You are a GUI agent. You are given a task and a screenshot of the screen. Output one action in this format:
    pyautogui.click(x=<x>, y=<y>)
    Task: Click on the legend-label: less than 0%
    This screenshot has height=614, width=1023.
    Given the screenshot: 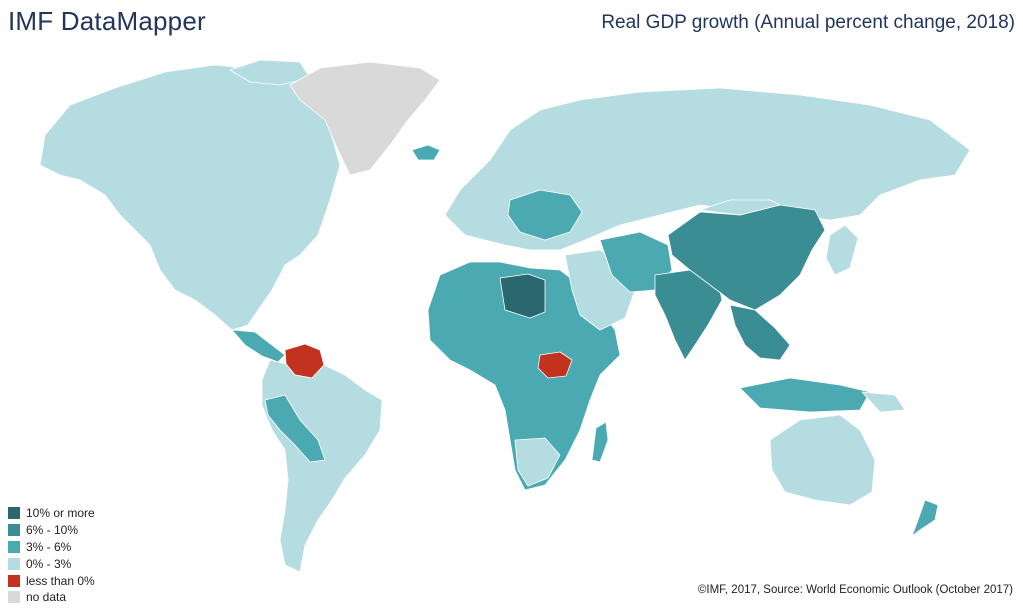 What is the action you would take?
    pyautogui.click(x=60, y=580)
    